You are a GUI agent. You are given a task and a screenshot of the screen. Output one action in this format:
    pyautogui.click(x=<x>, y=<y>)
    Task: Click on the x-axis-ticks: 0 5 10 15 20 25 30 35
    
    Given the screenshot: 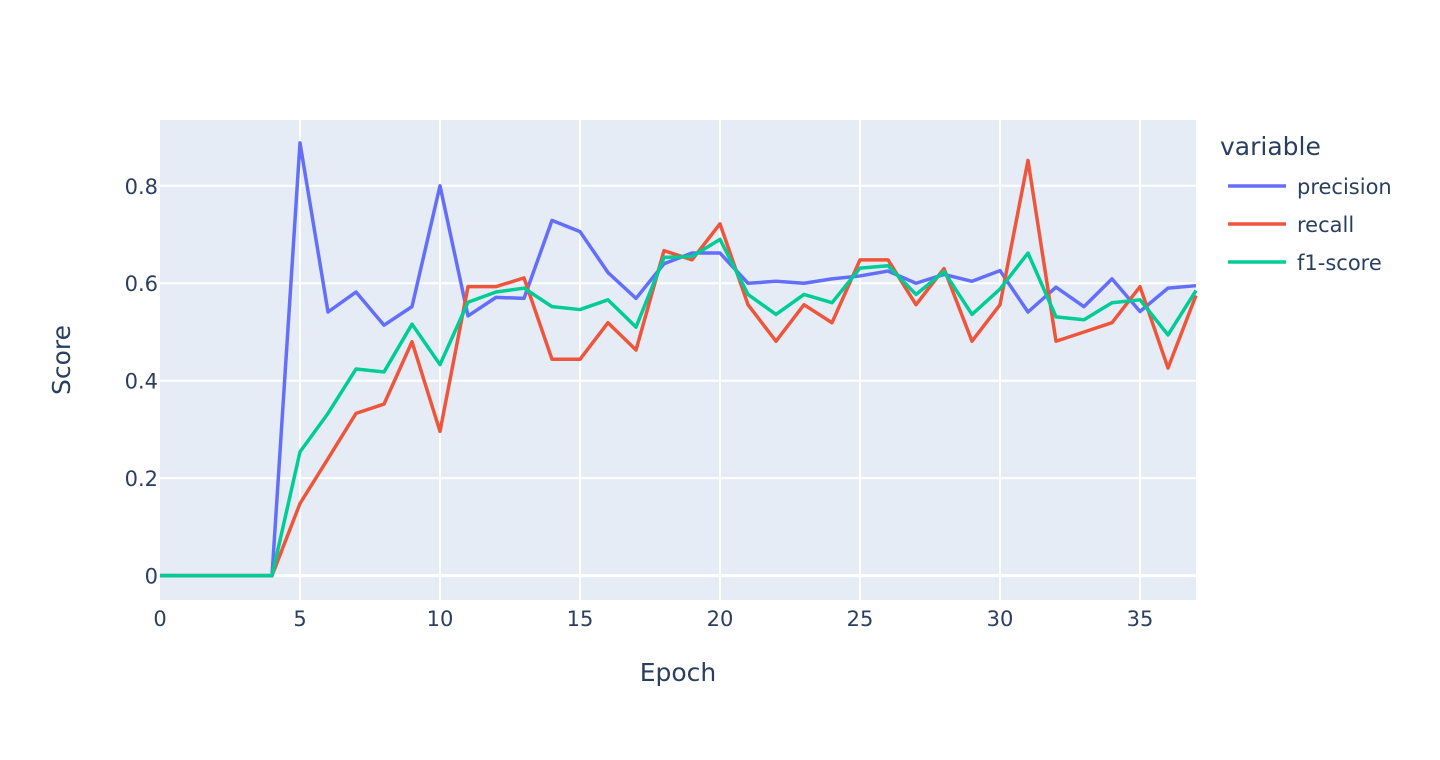 What is the action you would take?
    pyautogui.click(x=653, y=619)
    